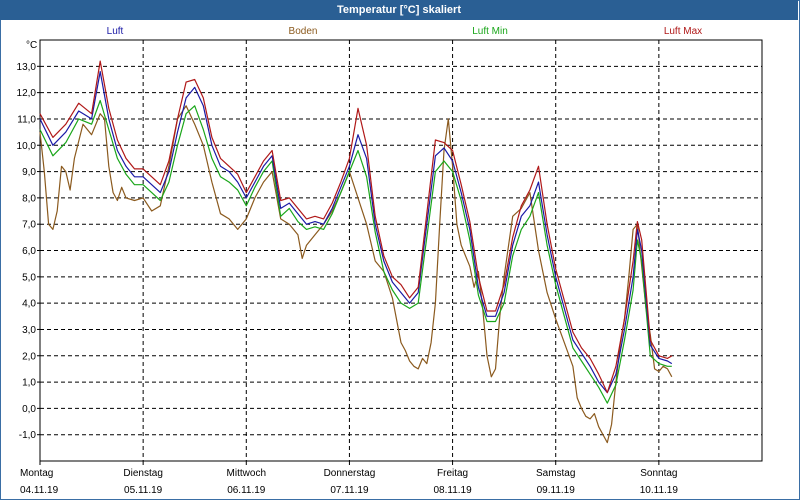 Image resolution: width=800 pixels, height=500 pixels. I want to click on legend-item: Luft Min, so click(490, 31).